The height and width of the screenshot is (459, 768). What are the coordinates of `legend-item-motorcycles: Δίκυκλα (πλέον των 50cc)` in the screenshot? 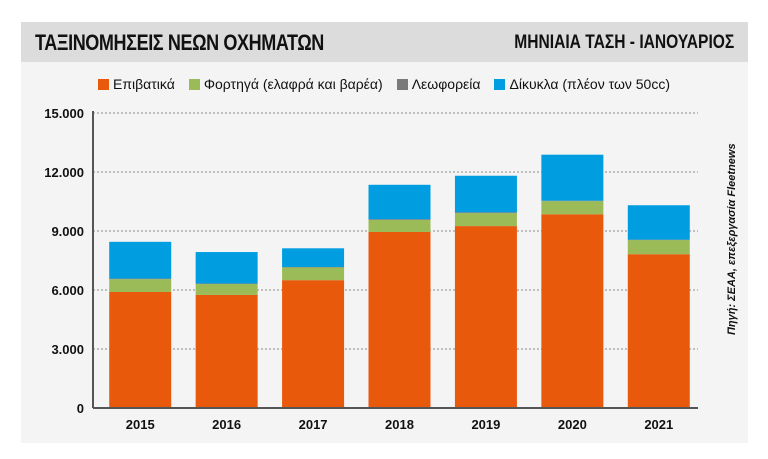 It's located at (582, 84).